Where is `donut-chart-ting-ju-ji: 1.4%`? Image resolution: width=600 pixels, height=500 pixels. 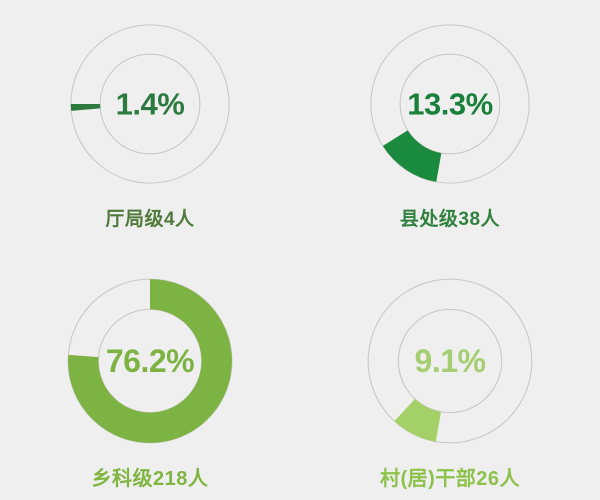 donut-chart-ting-ju-ji: 1.4% is located at coordinates (150, 104).